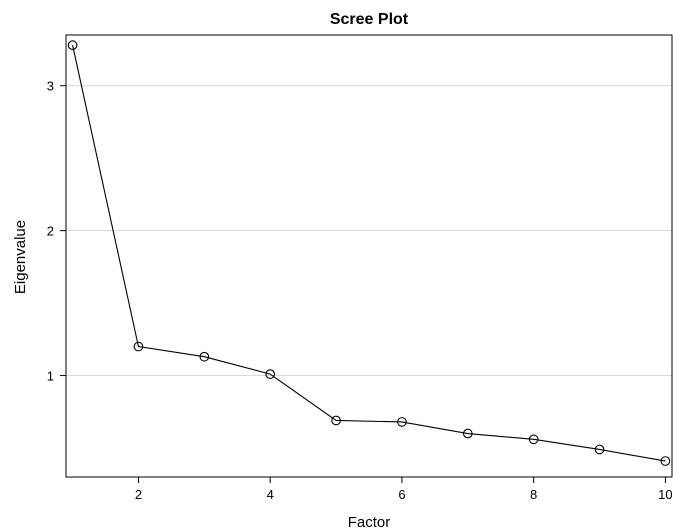 Image resolution: width=673 pixels, height=532 pixels. I want to click on x-axis-label: Factor, so click(369, 522).